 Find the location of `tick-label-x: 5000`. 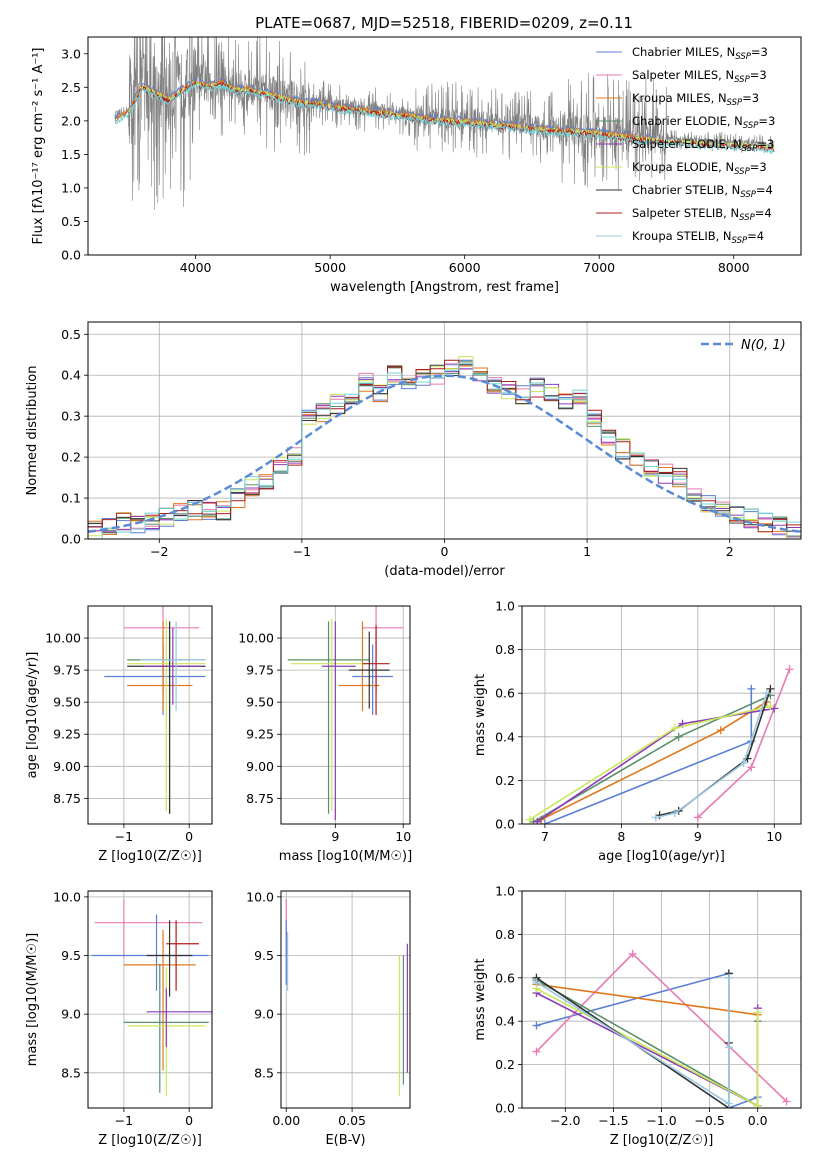

tick-label-x: 5000 is located at coordinates (330, 267).